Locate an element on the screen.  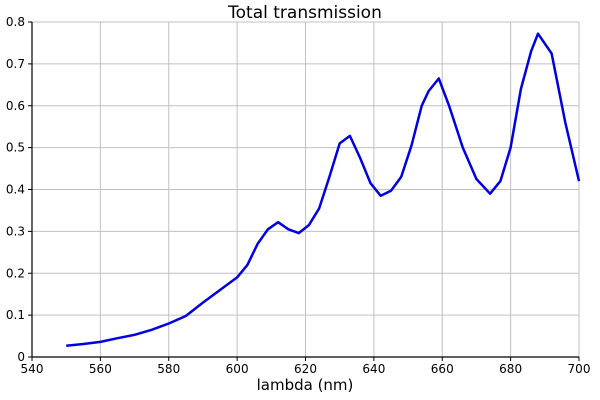
x-tick-label: 660 is located at coordinates (442, 369).